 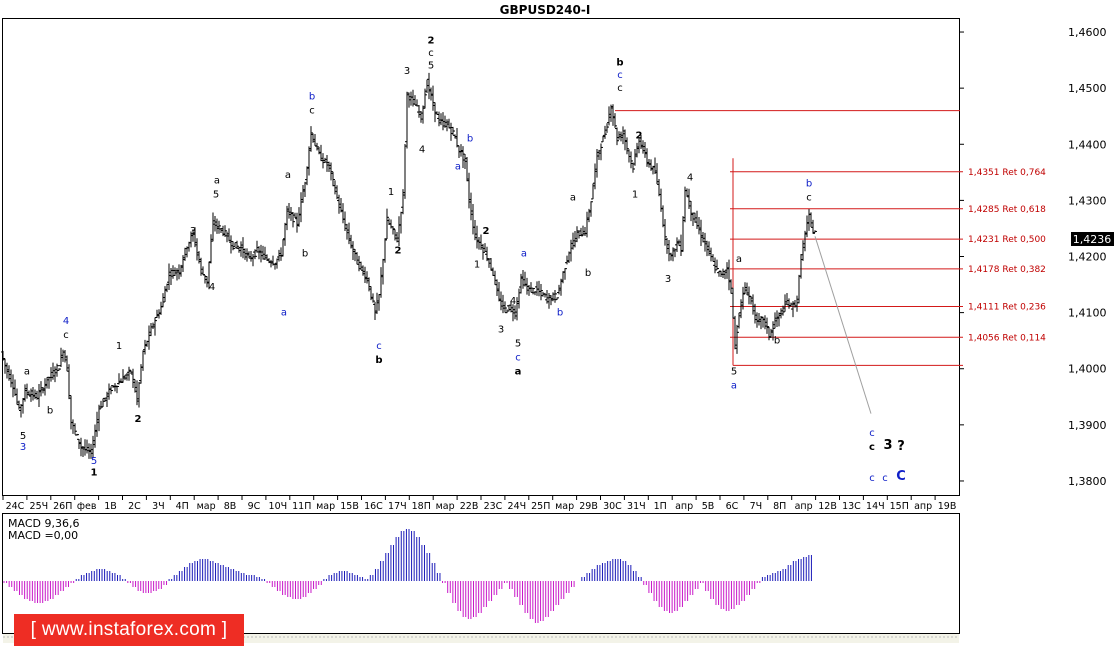 What do you see at coordinates (1087, 257) in the screenshot?
I see `y-tick-label: 1,4200` at bounding box center [1087, 257].